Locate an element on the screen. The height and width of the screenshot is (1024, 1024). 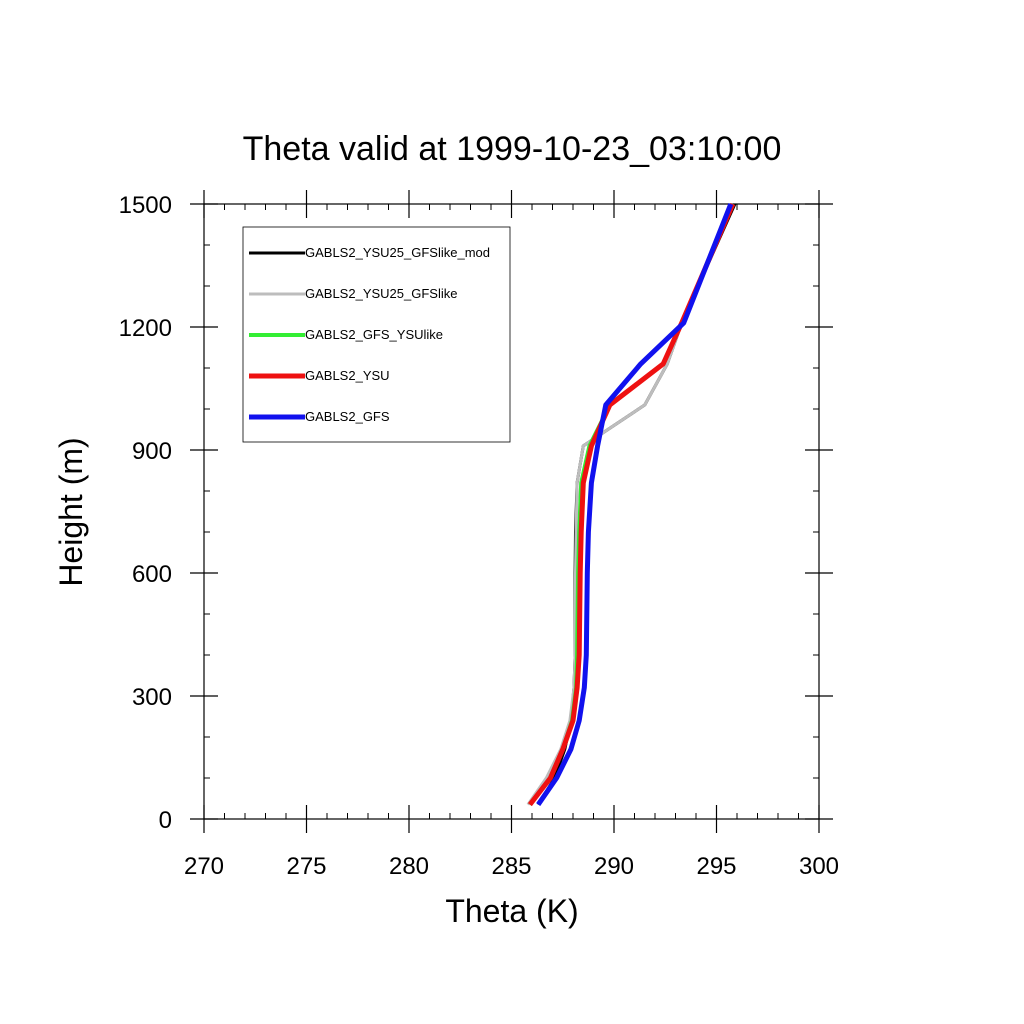
x-tick-label: 280 is located at coordinates (409, 866).